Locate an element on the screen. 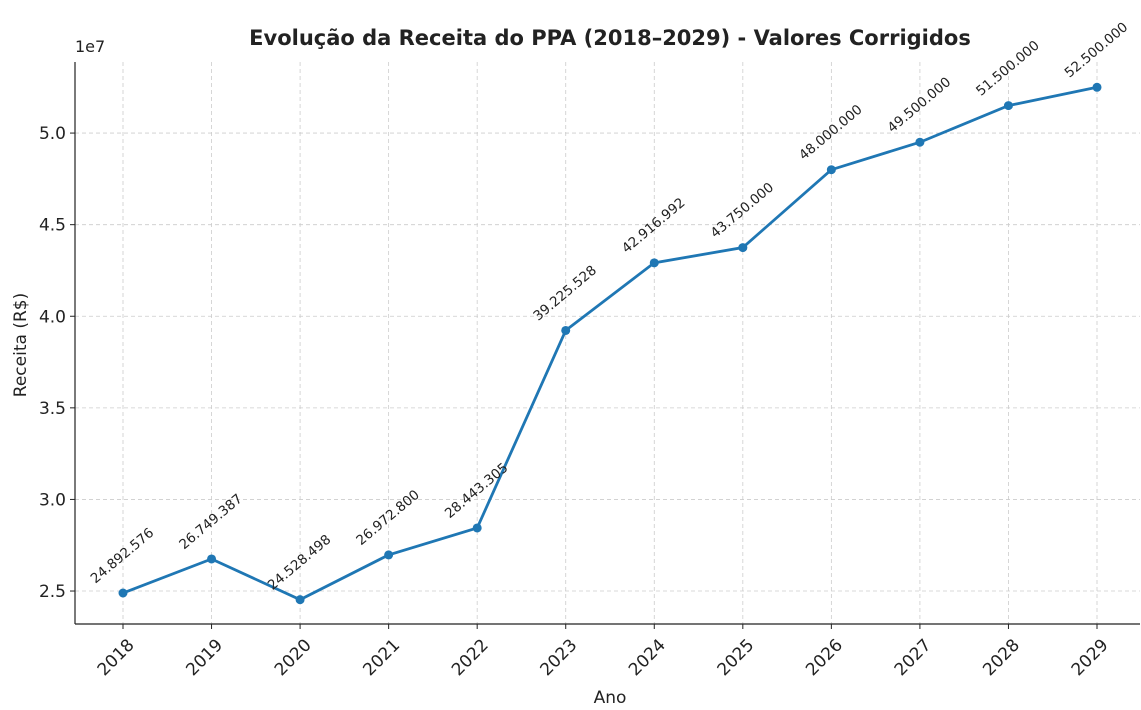 The image size is (1141, 710). data-label: 26.749.387 is located at coordinates (210, 522).